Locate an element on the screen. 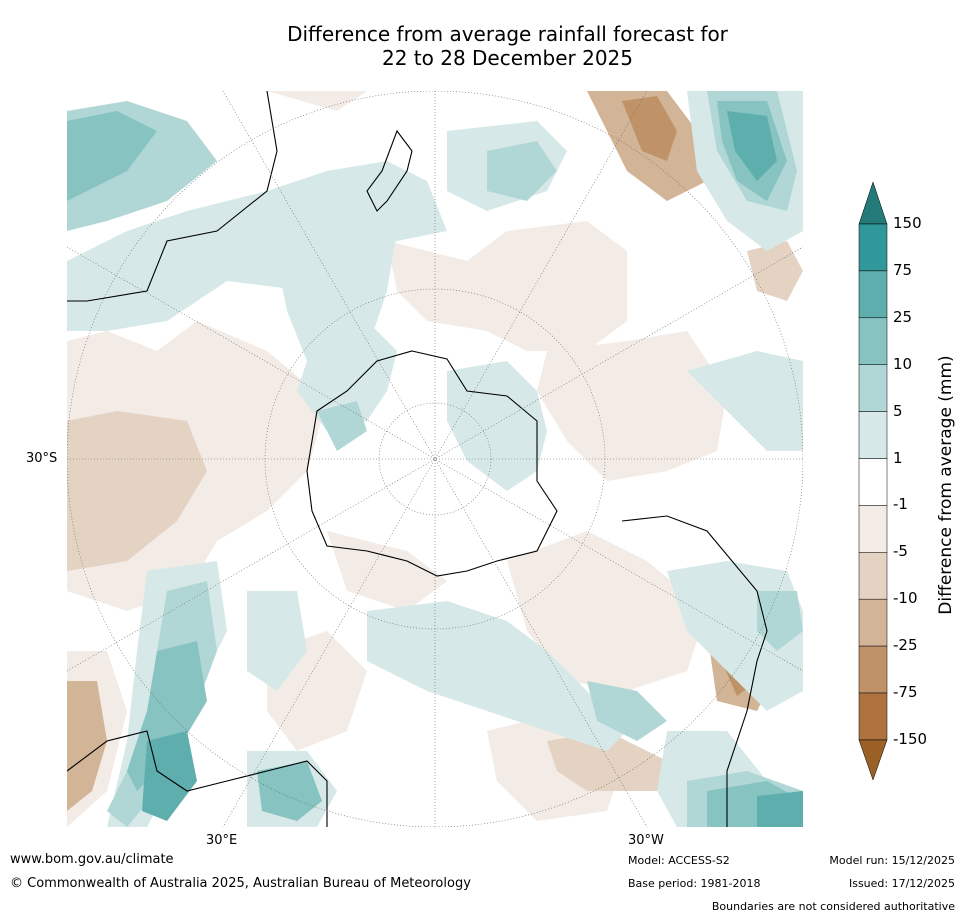 This screenshot has width=965, height=919. colorbar-tick-label: 10 is located at coordinates (903, 363).